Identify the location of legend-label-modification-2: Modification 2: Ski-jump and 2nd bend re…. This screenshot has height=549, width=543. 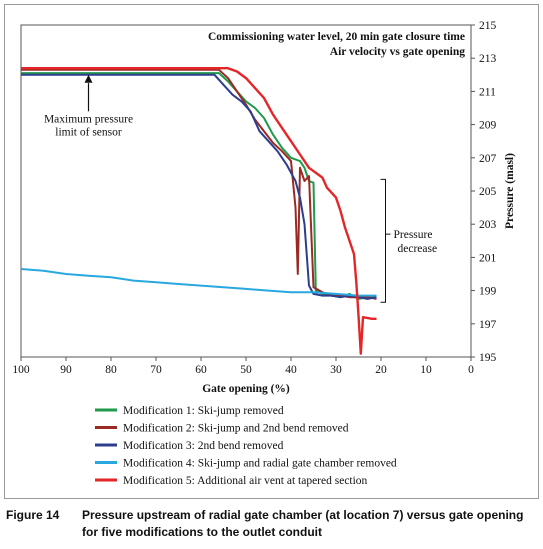
(236, 429).